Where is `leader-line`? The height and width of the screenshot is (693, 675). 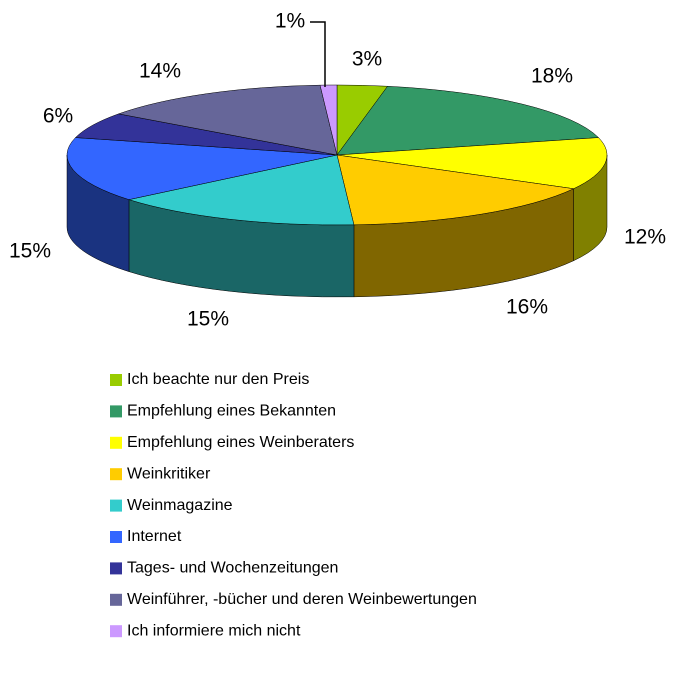 leader-line is located at coordinates (318, 54).